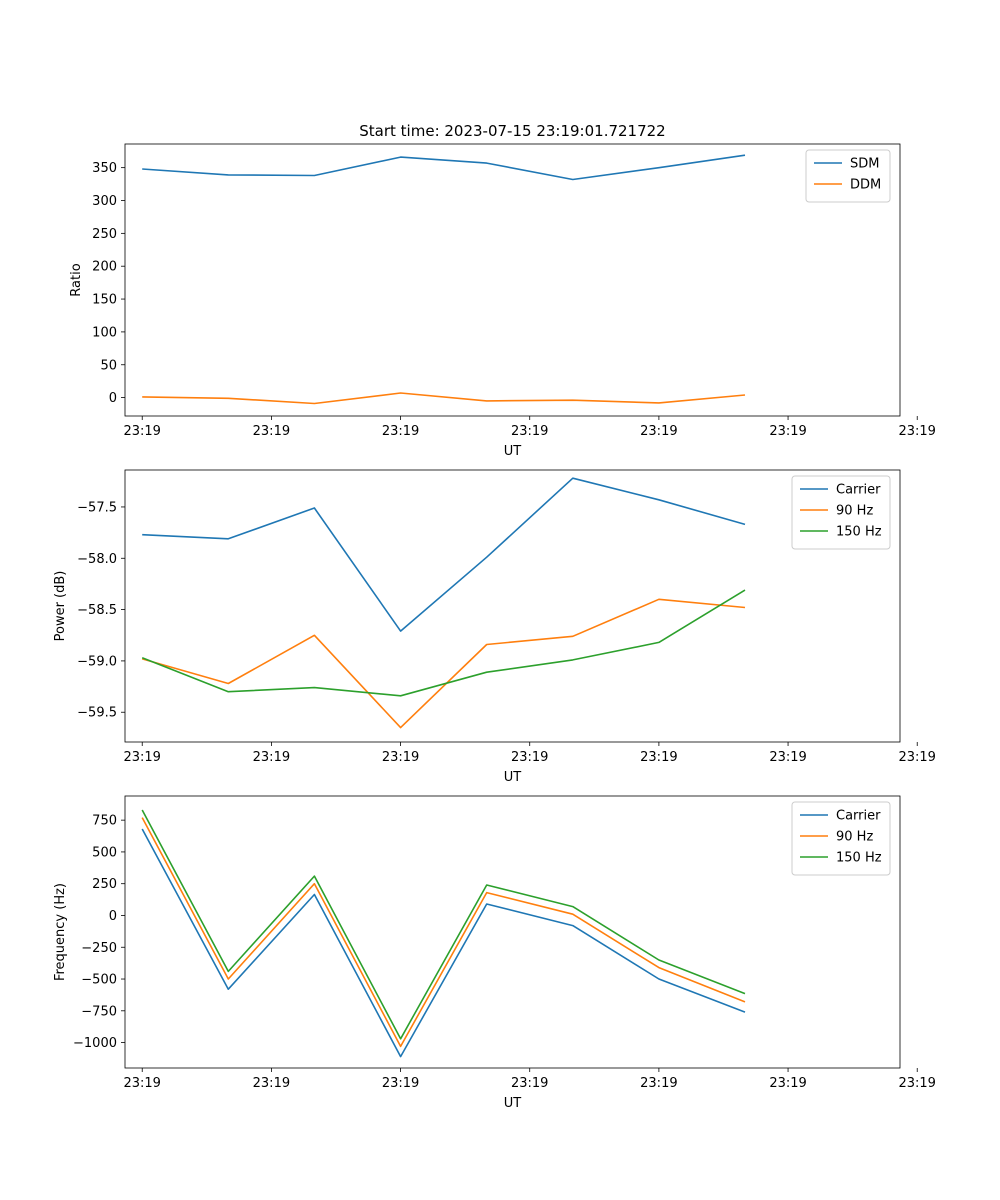 This screenshot has height=1200, width=1000. I want to click on y-tick-label: −58.0, so click(97, 559).